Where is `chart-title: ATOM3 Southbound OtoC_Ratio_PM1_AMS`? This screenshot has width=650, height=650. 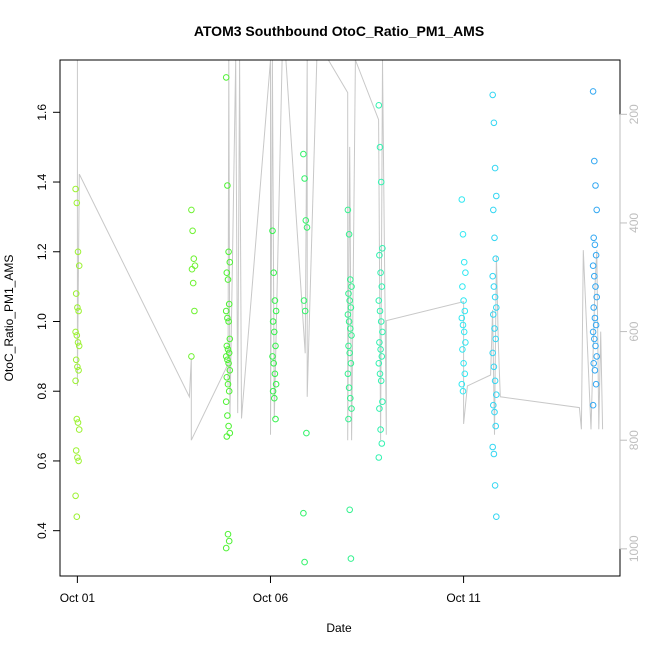
chart-title: ATOM3 Southbound OtoC_Ratio_PM1_AMS is located at coordinates (339, 31).